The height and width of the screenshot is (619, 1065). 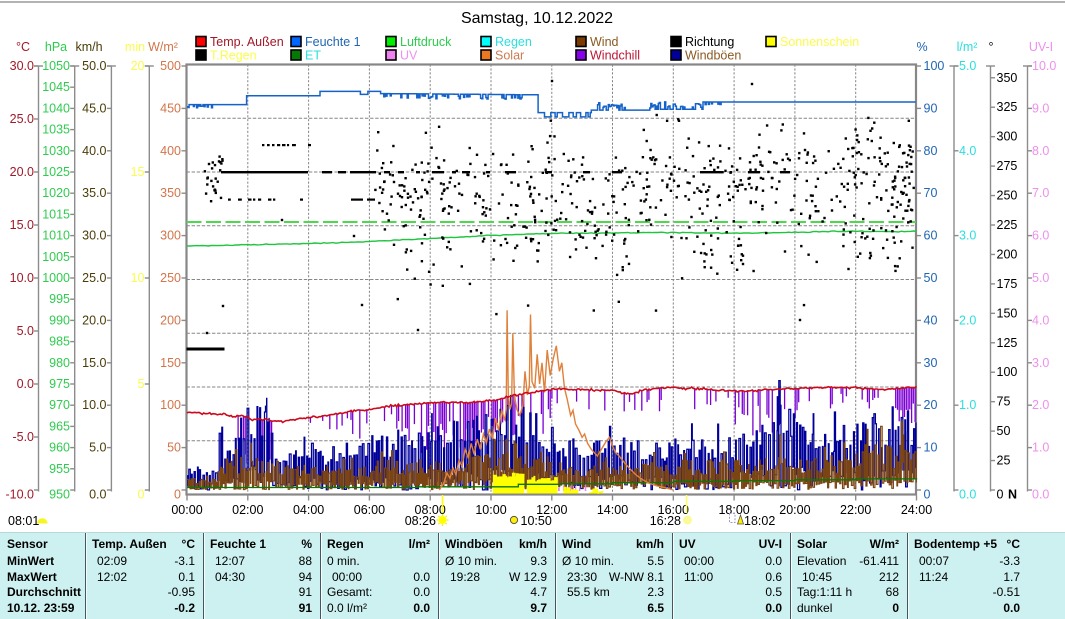 What do you see at coordinates (1040, 151) in the screenshot?
I see `svg-text: 8.0` at bounding box center [1040, 151].